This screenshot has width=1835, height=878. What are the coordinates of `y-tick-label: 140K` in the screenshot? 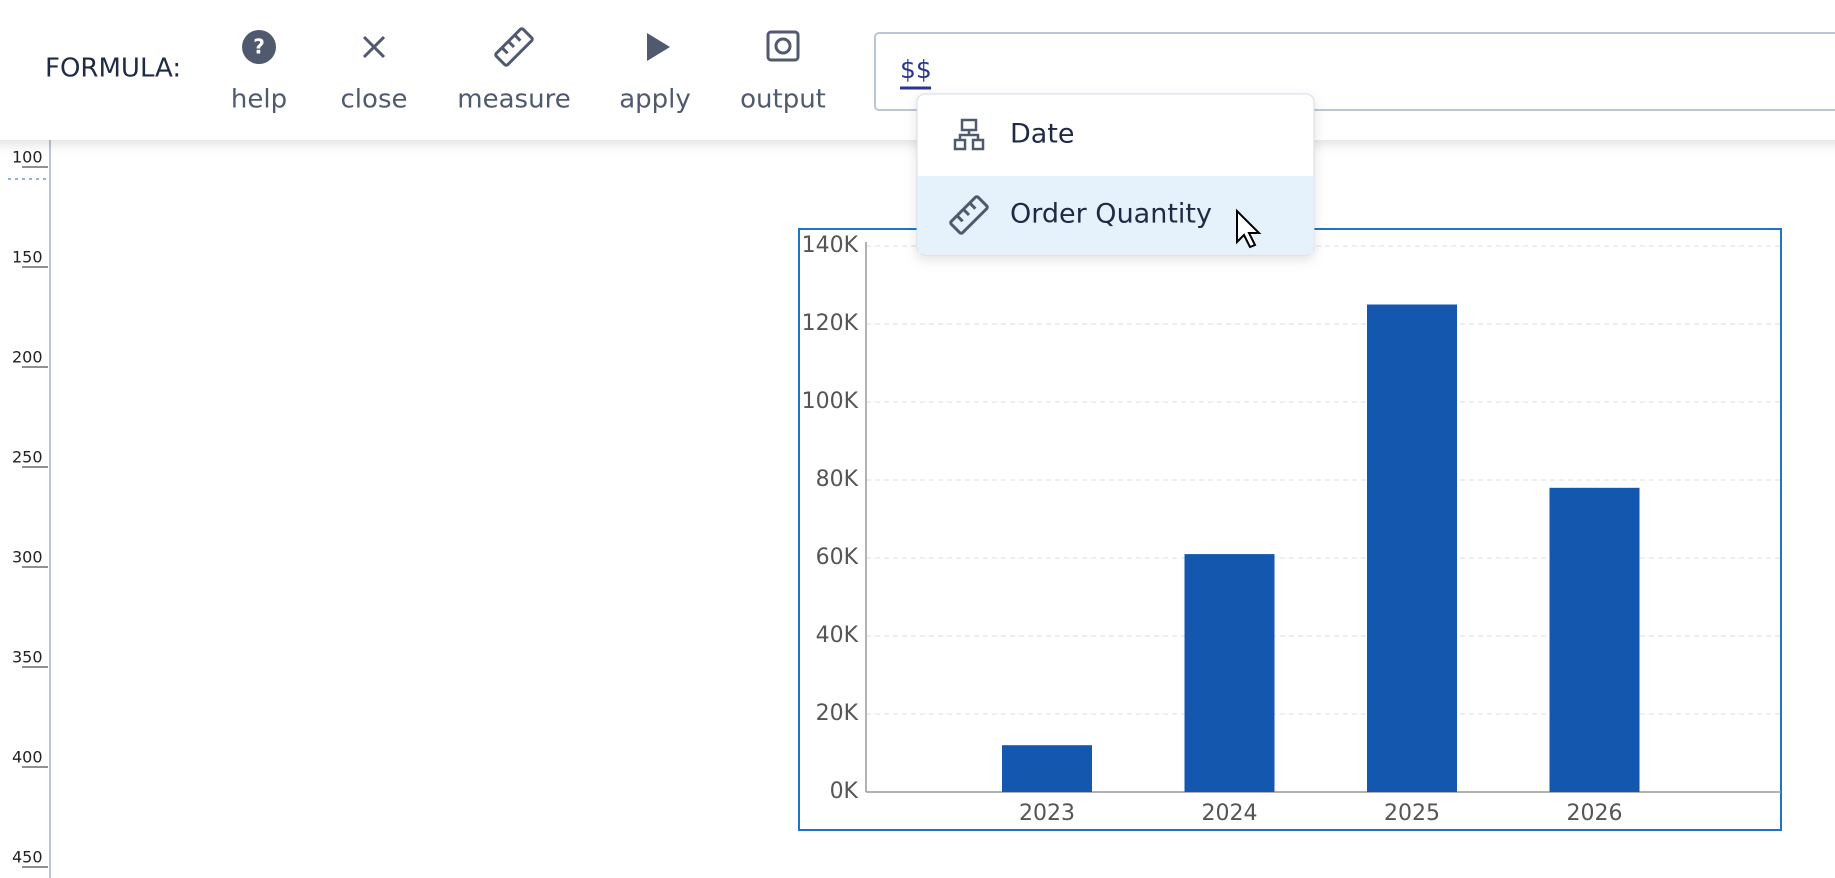 It's located at (830, 245).